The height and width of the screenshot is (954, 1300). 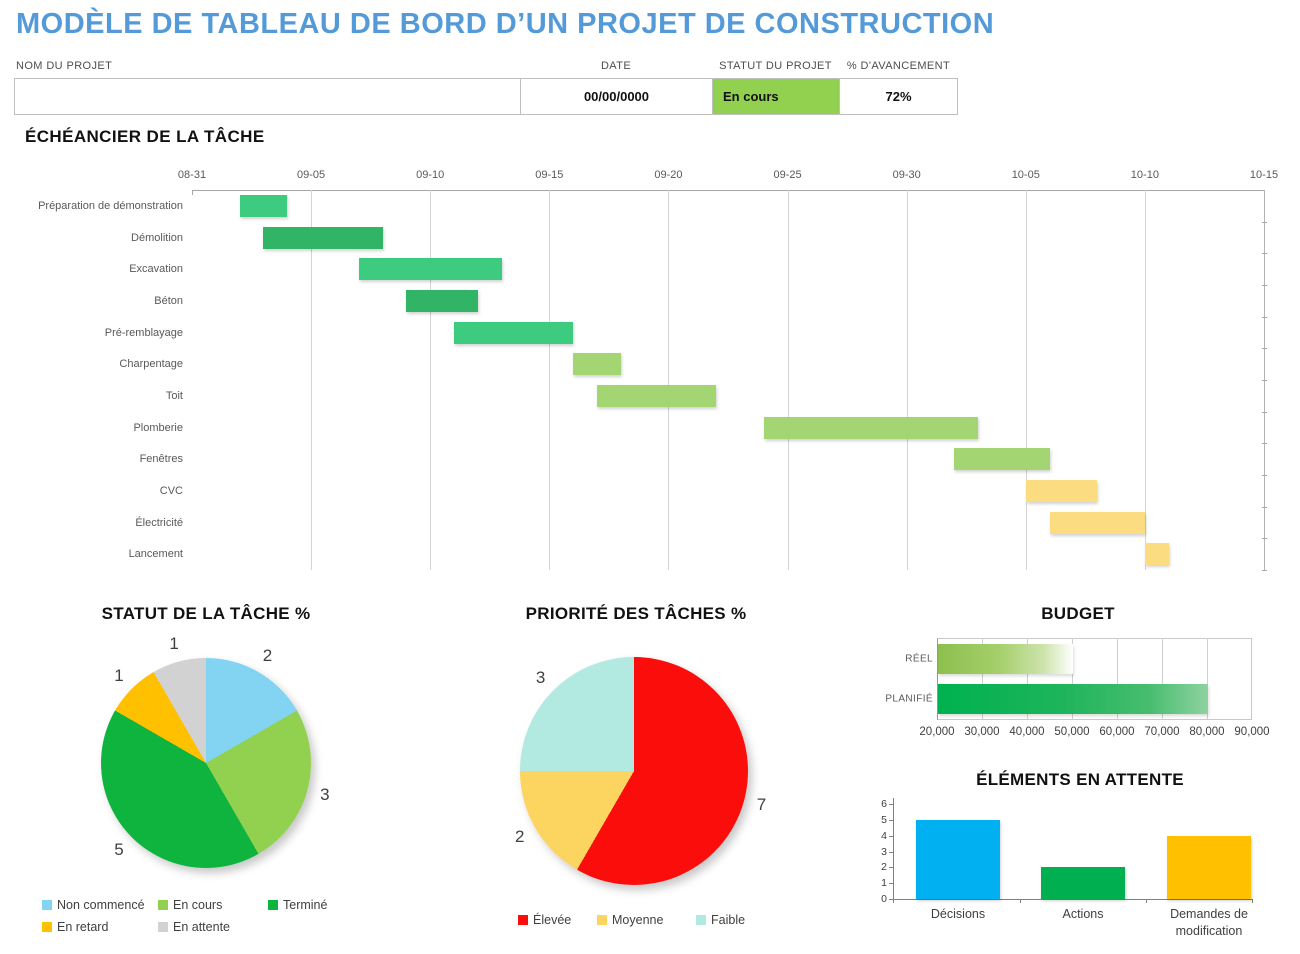 What do you see at coordinates (192, 192) in the screenshot?
I see `gantt-axis-tick` at bounding box center [192, 192].